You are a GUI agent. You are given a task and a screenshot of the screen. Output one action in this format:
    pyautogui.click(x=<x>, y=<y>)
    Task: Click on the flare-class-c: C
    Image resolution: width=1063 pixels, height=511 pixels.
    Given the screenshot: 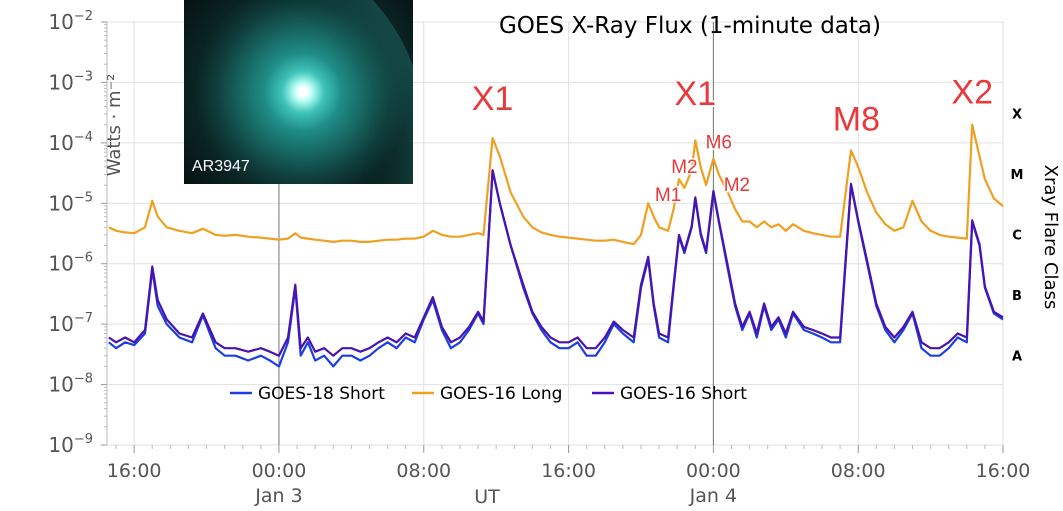 What is the action you would take?
    pyautogui.click(x=1017, y=236)
    